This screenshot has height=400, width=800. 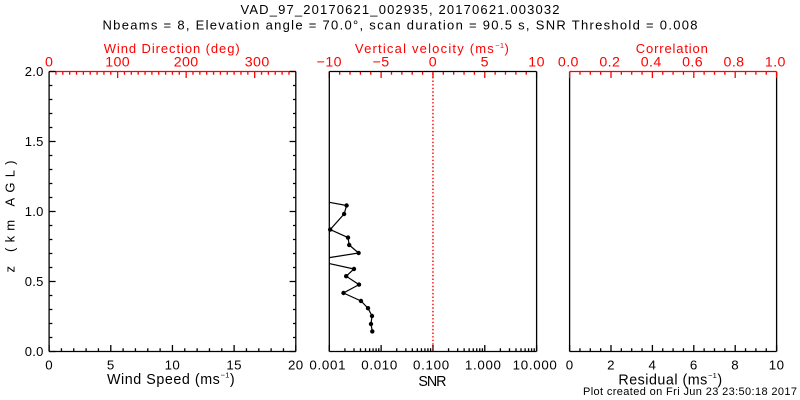 What do you see at coordinates (670, 379) in the screenshot?
I see `svg-text: Residual (ms−1)` at bounding box center [670, 379].